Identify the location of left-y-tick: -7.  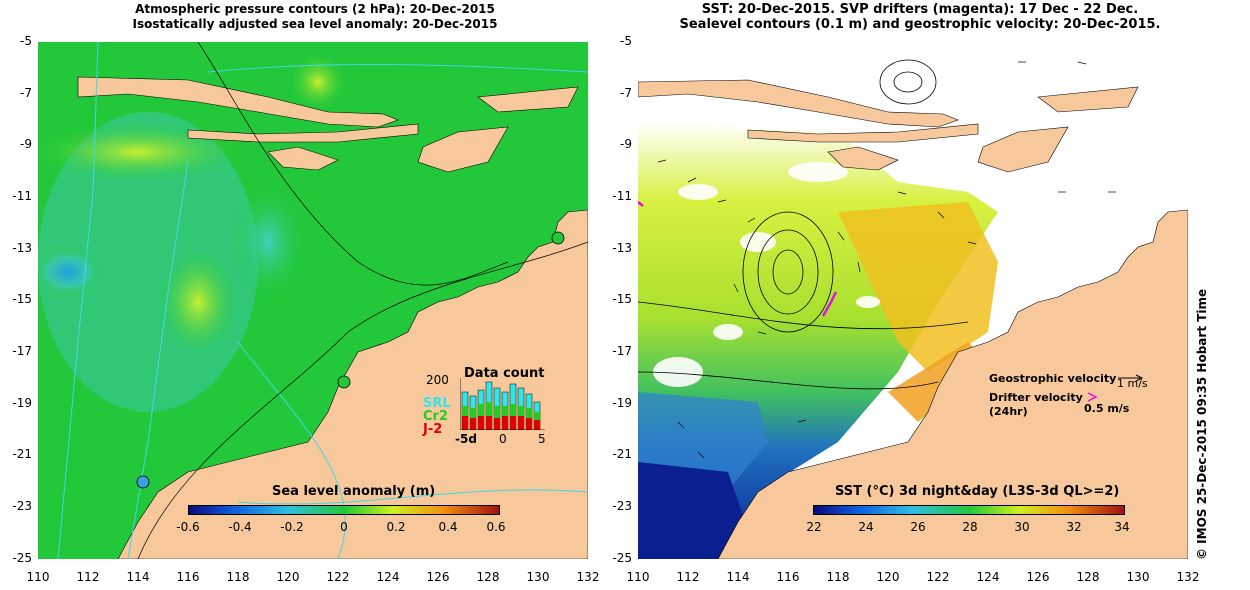
(26, 93).